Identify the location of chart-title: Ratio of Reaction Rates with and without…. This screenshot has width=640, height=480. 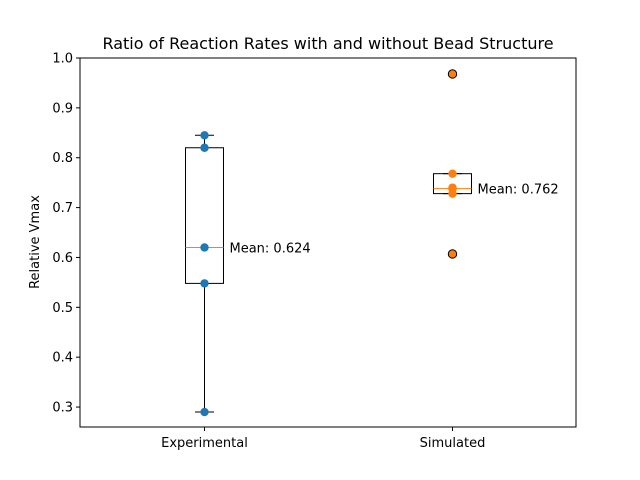
(327, 43).